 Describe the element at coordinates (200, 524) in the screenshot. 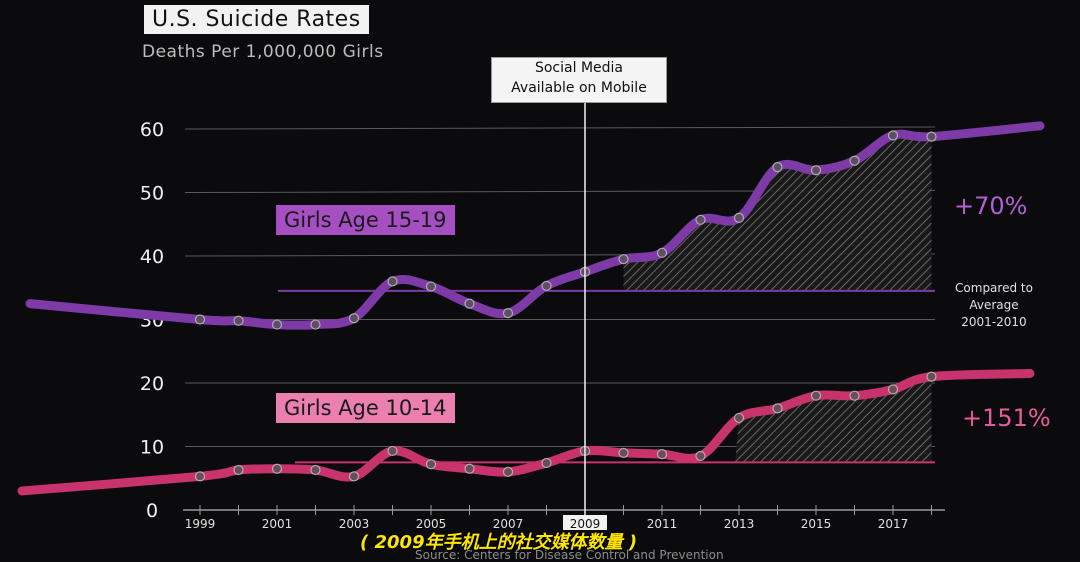

I see `x-tick-label: 1999` at that location.